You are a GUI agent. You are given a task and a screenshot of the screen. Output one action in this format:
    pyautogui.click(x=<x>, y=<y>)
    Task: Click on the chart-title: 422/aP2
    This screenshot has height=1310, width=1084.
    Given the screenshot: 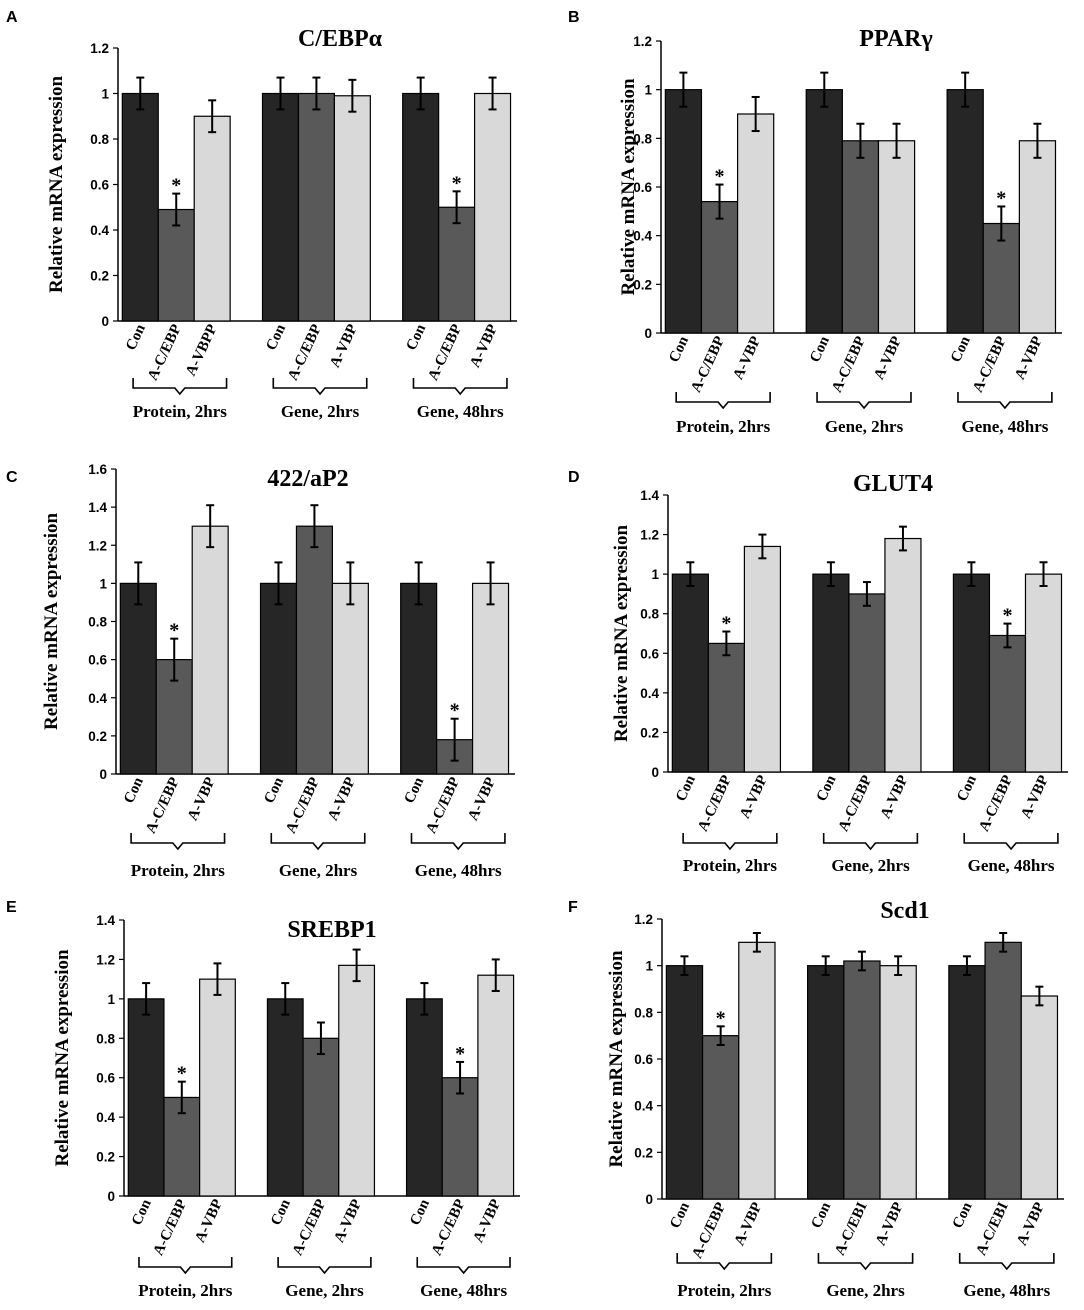 What is the action you would take?
    pyautogui.click(x=307, y=479)
    